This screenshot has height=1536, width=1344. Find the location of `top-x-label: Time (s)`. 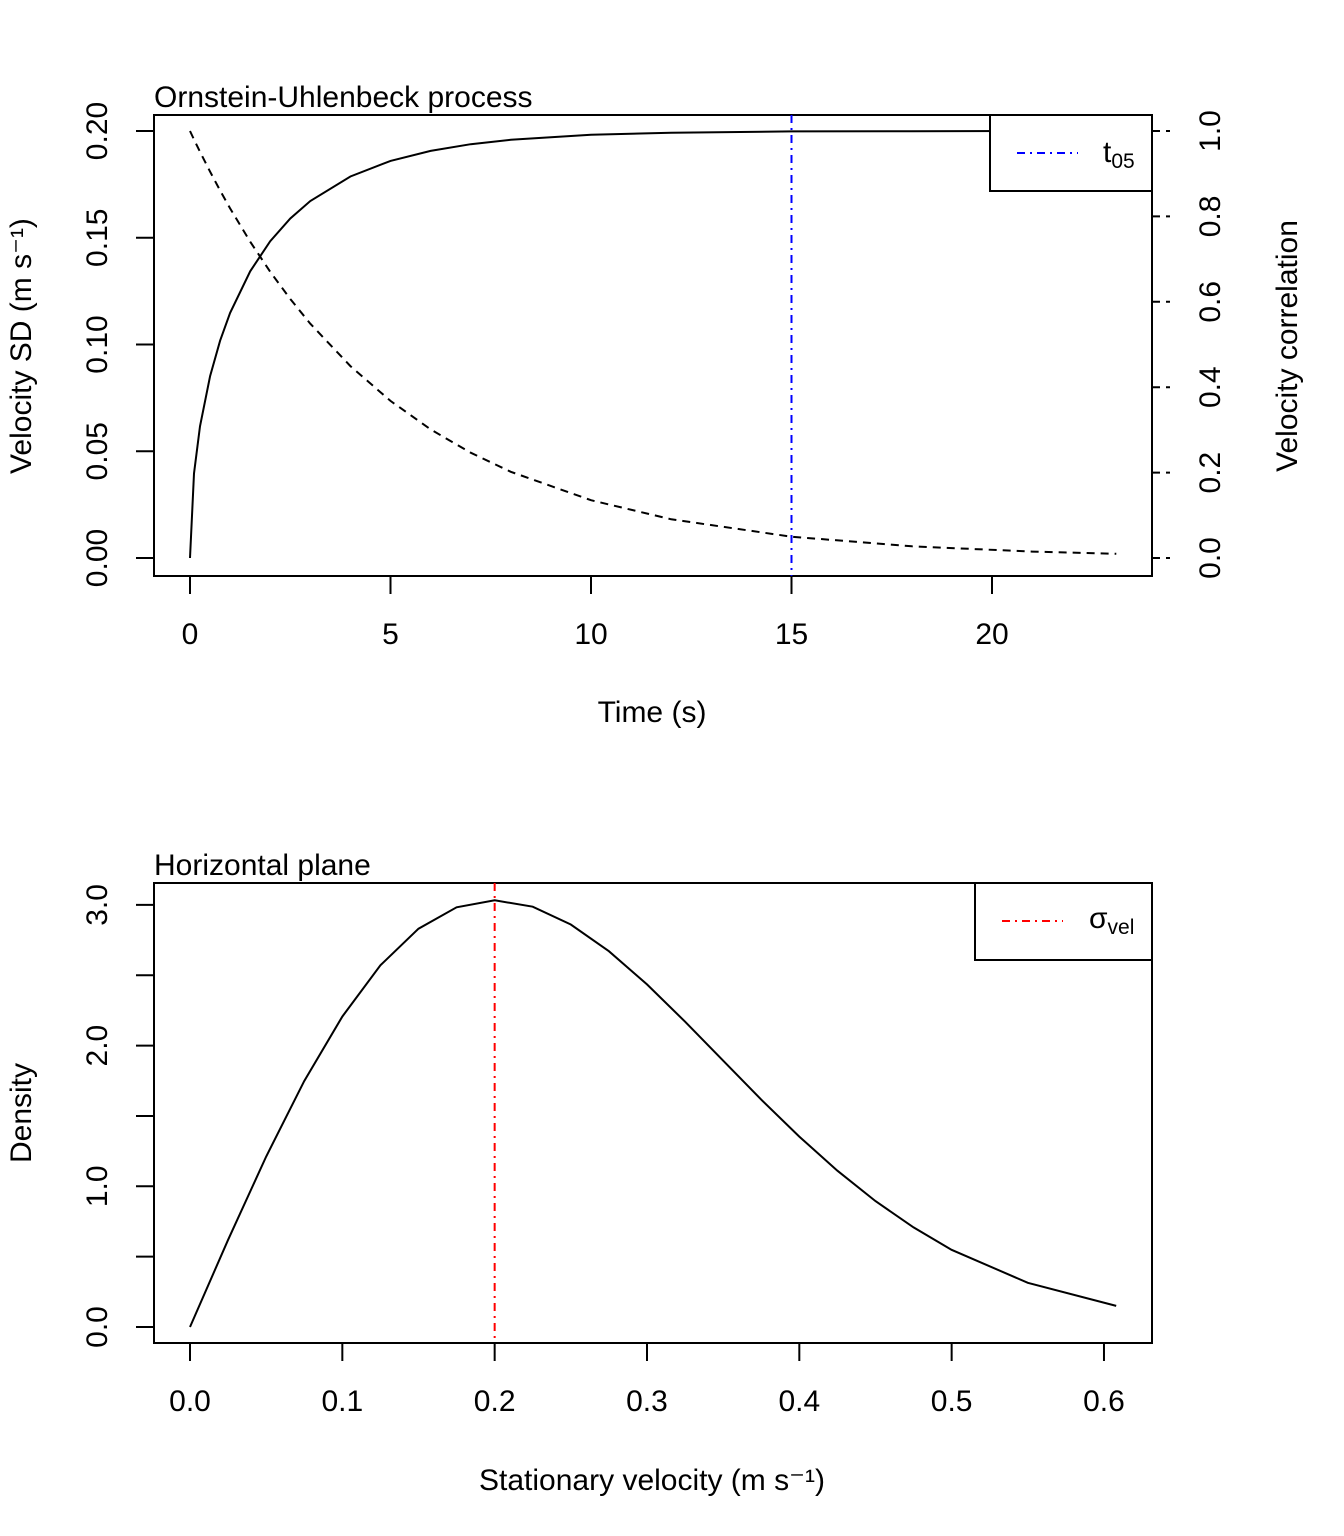

top-x-label: Time (s) is located at coordinates (652, 712).